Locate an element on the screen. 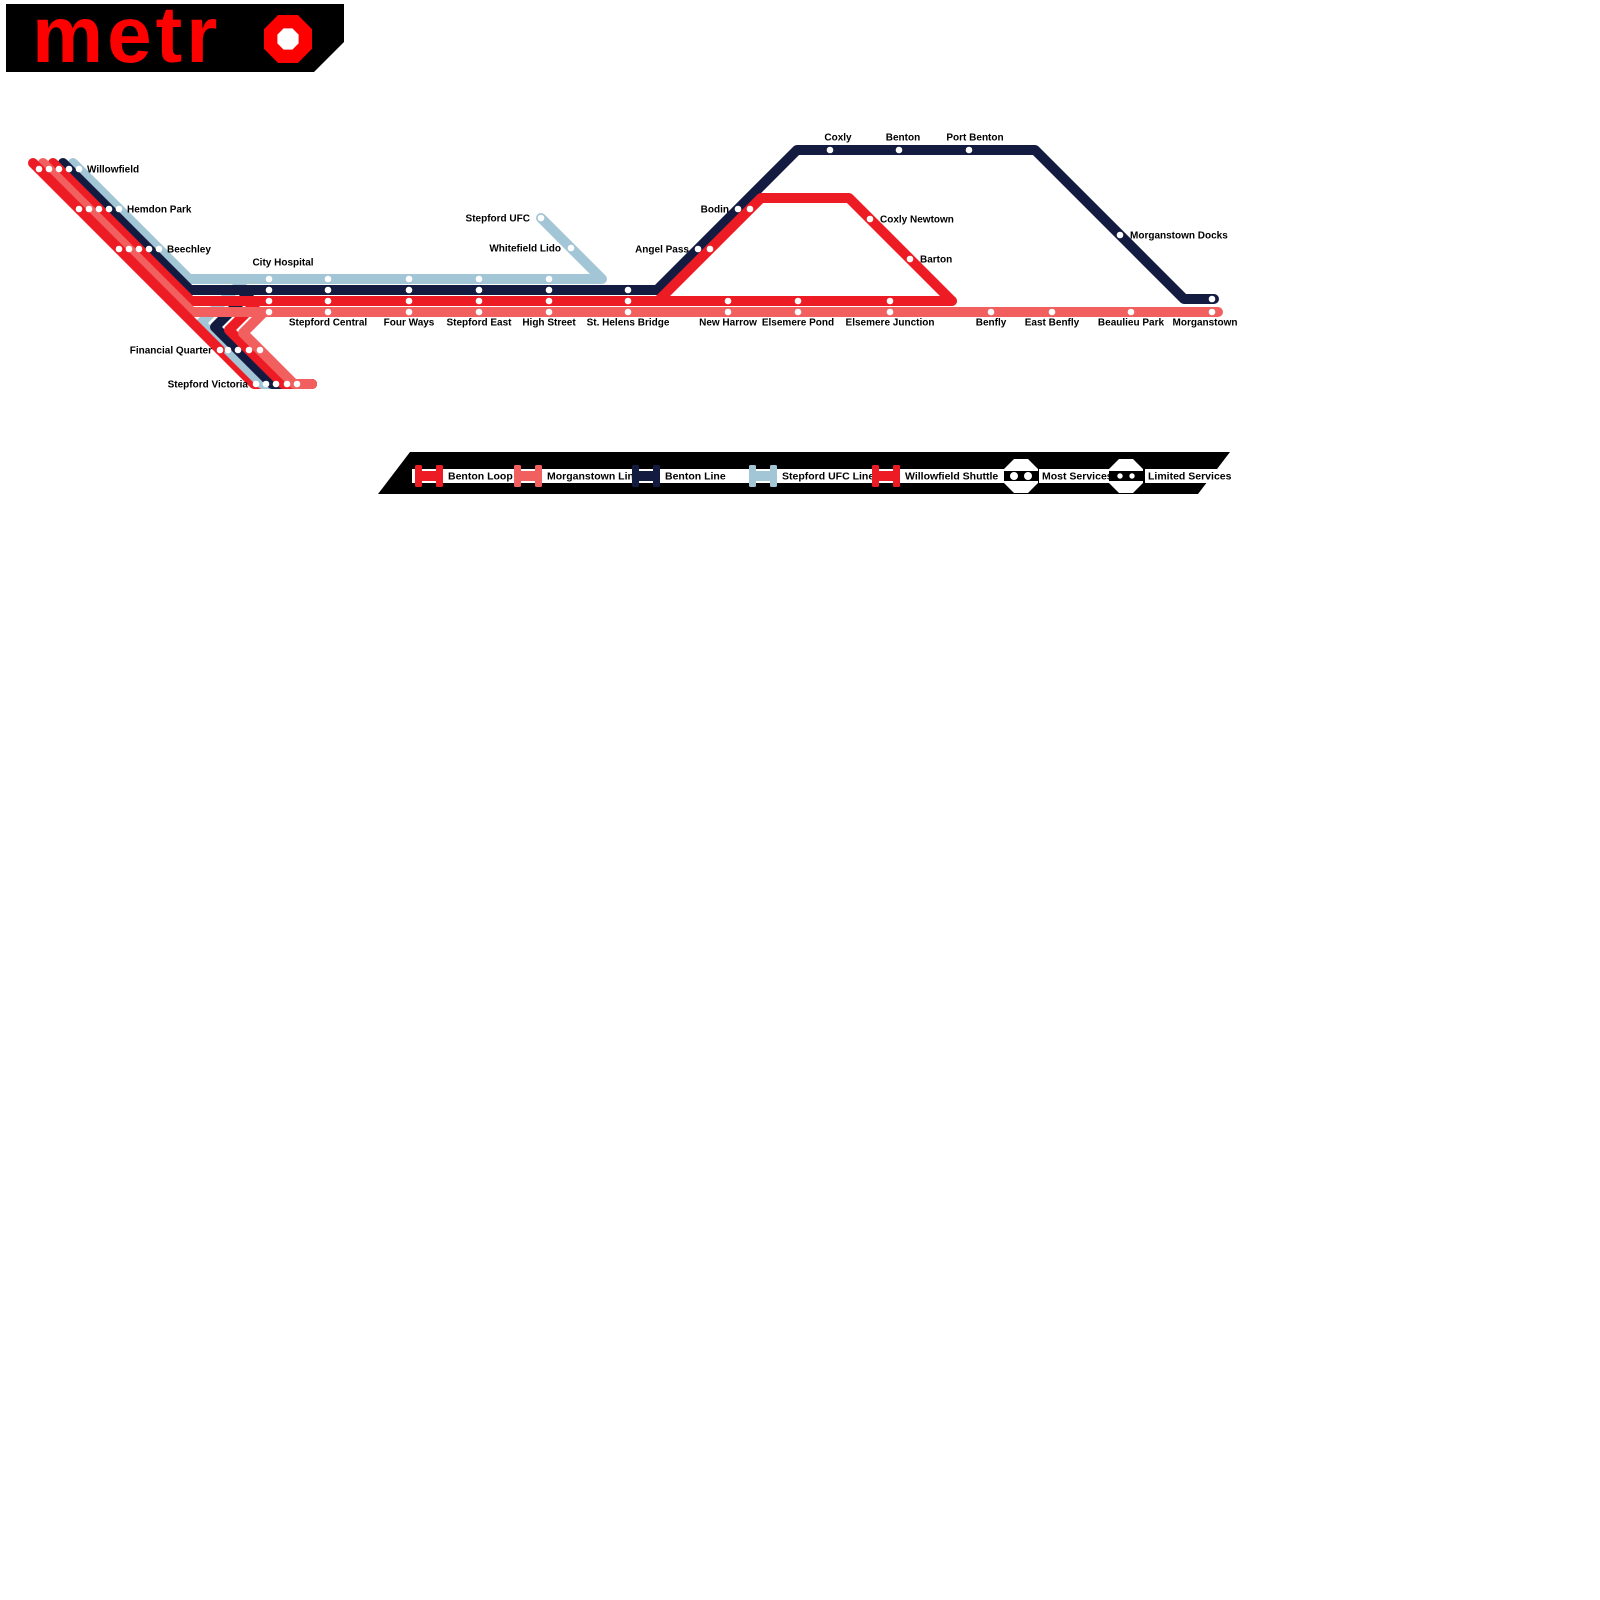  station-label: Elsemere Junction is located at coordinates (890, 323).